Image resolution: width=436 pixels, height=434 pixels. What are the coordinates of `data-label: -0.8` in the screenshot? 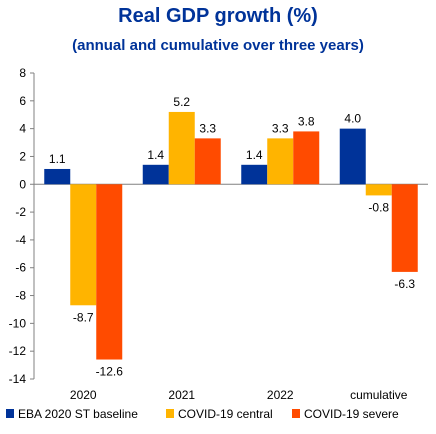 It's located at (378, 207).